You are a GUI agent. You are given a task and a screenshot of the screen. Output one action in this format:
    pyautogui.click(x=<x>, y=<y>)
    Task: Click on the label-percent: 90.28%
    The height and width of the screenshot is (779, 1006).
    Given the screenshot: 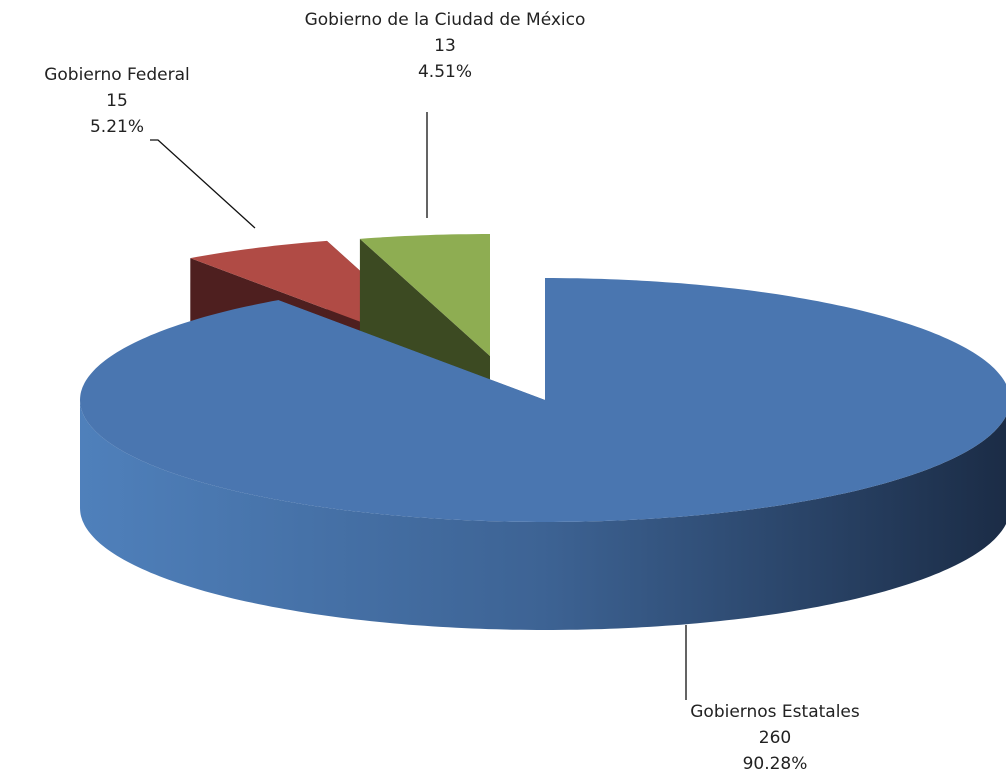 What is the action you would take?
    pyautogui.click(x=775, y=764)
    